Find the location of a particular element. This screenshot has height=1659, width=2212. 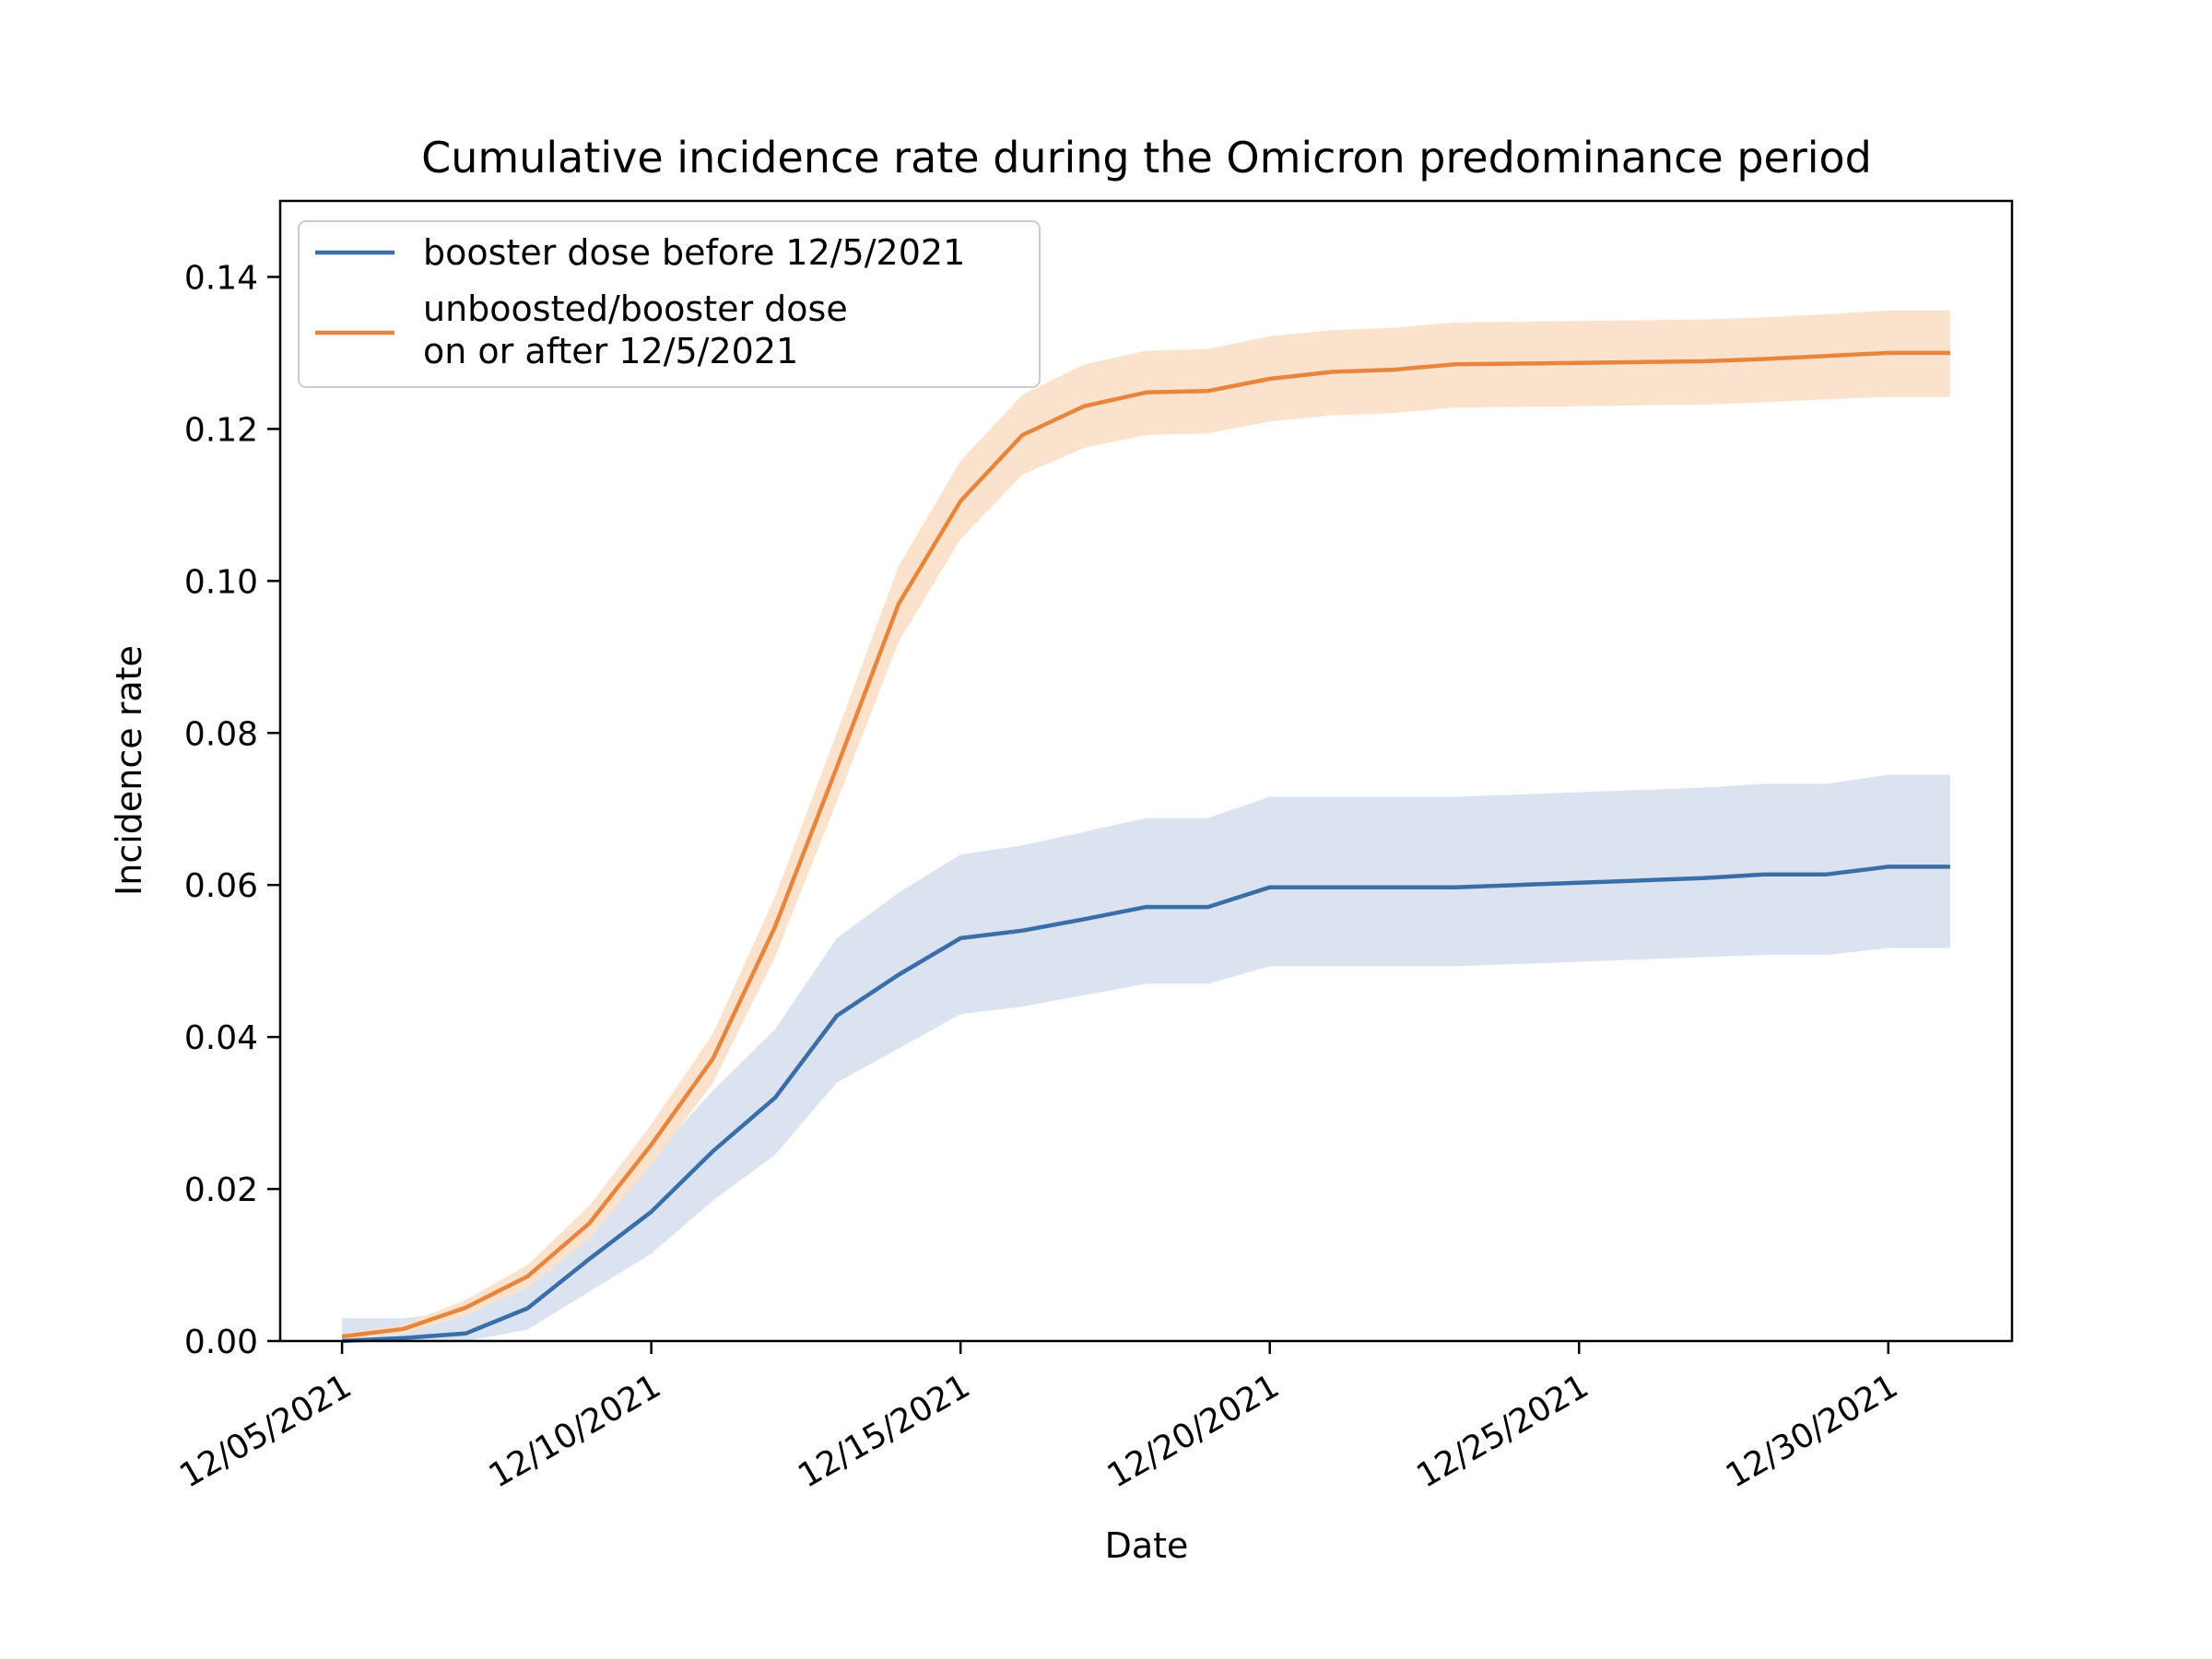

y-tick-label: 0.08 is located at coordinates (221, 734).